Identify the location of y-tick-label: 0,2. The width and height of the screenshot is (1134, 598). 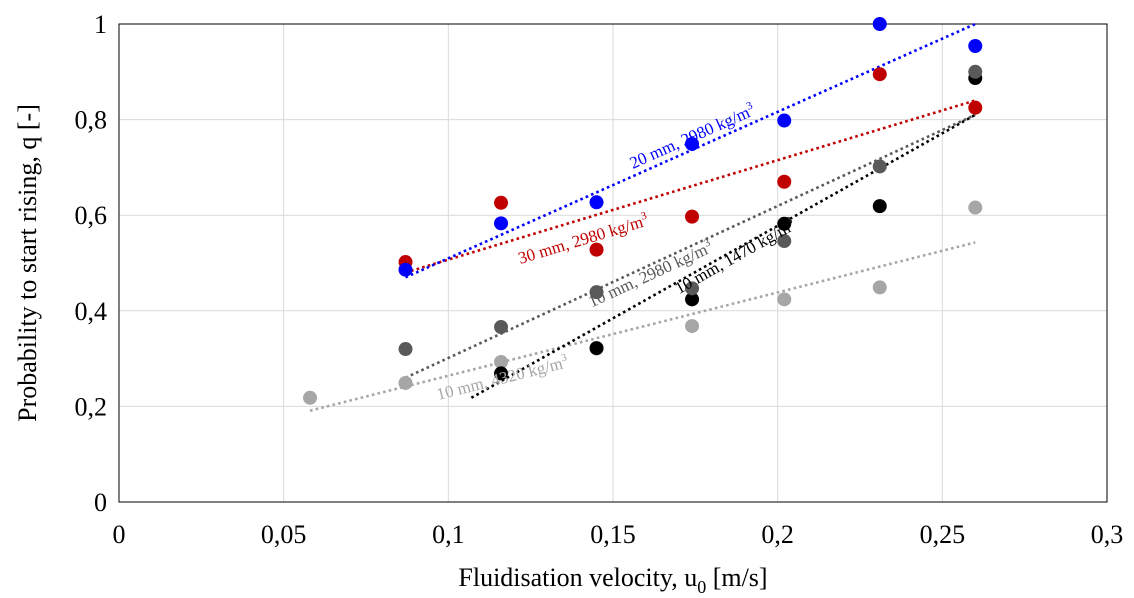
(91, 406).